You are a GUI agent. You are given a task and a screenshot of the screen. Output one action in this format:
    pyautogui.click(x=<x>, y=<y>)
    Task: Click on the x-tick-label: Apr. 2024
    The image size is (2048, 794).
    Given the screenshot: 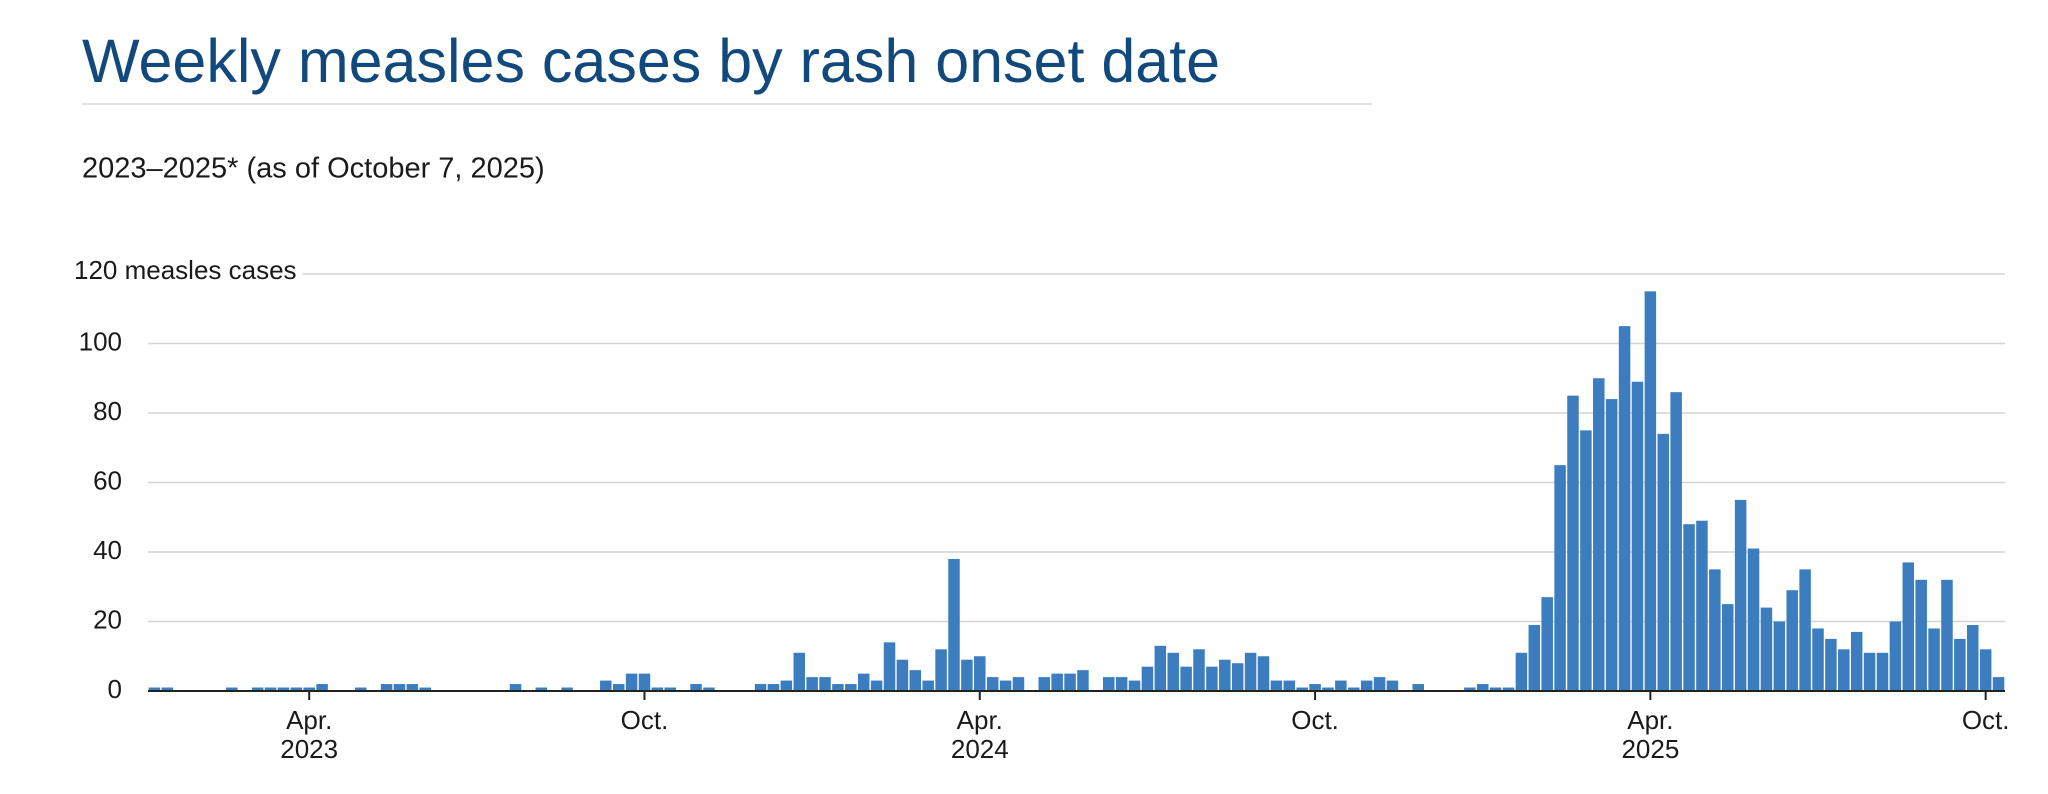 What is the action you would take?
    pyautogui.click(x=979, y=734)
    